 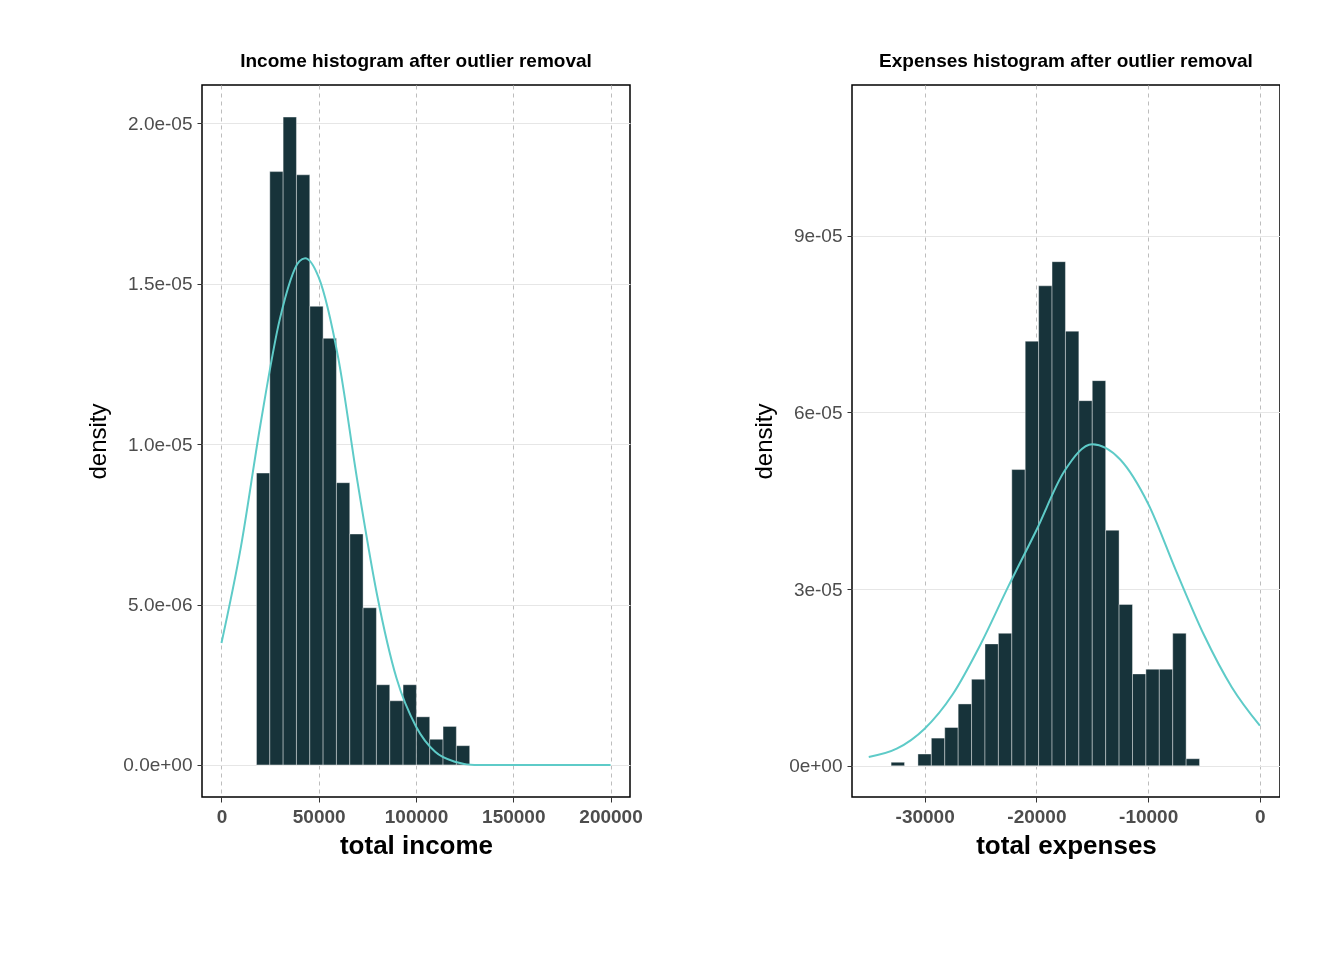 What do you see at coordinates (416, 844) in the screenshot?
I see `x-axis-title: total income` at bounding box center [416, 844].